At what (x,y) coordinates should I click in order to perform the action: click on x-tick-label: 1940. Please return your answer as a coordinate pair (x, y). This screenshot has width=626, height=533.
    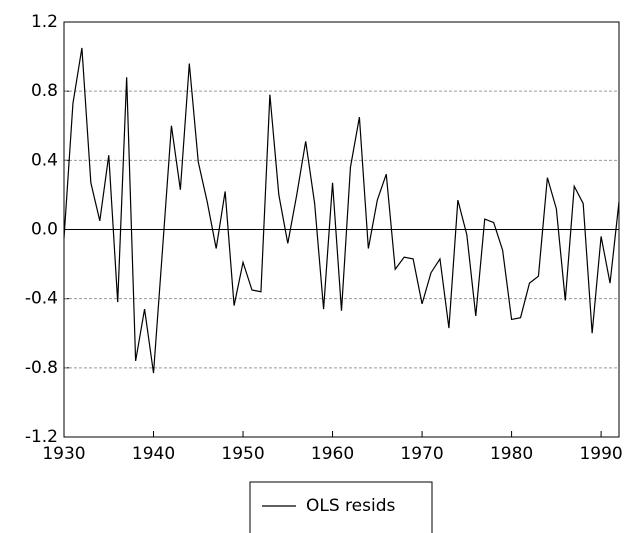
    Looking at the image, I should click on (153, 454).